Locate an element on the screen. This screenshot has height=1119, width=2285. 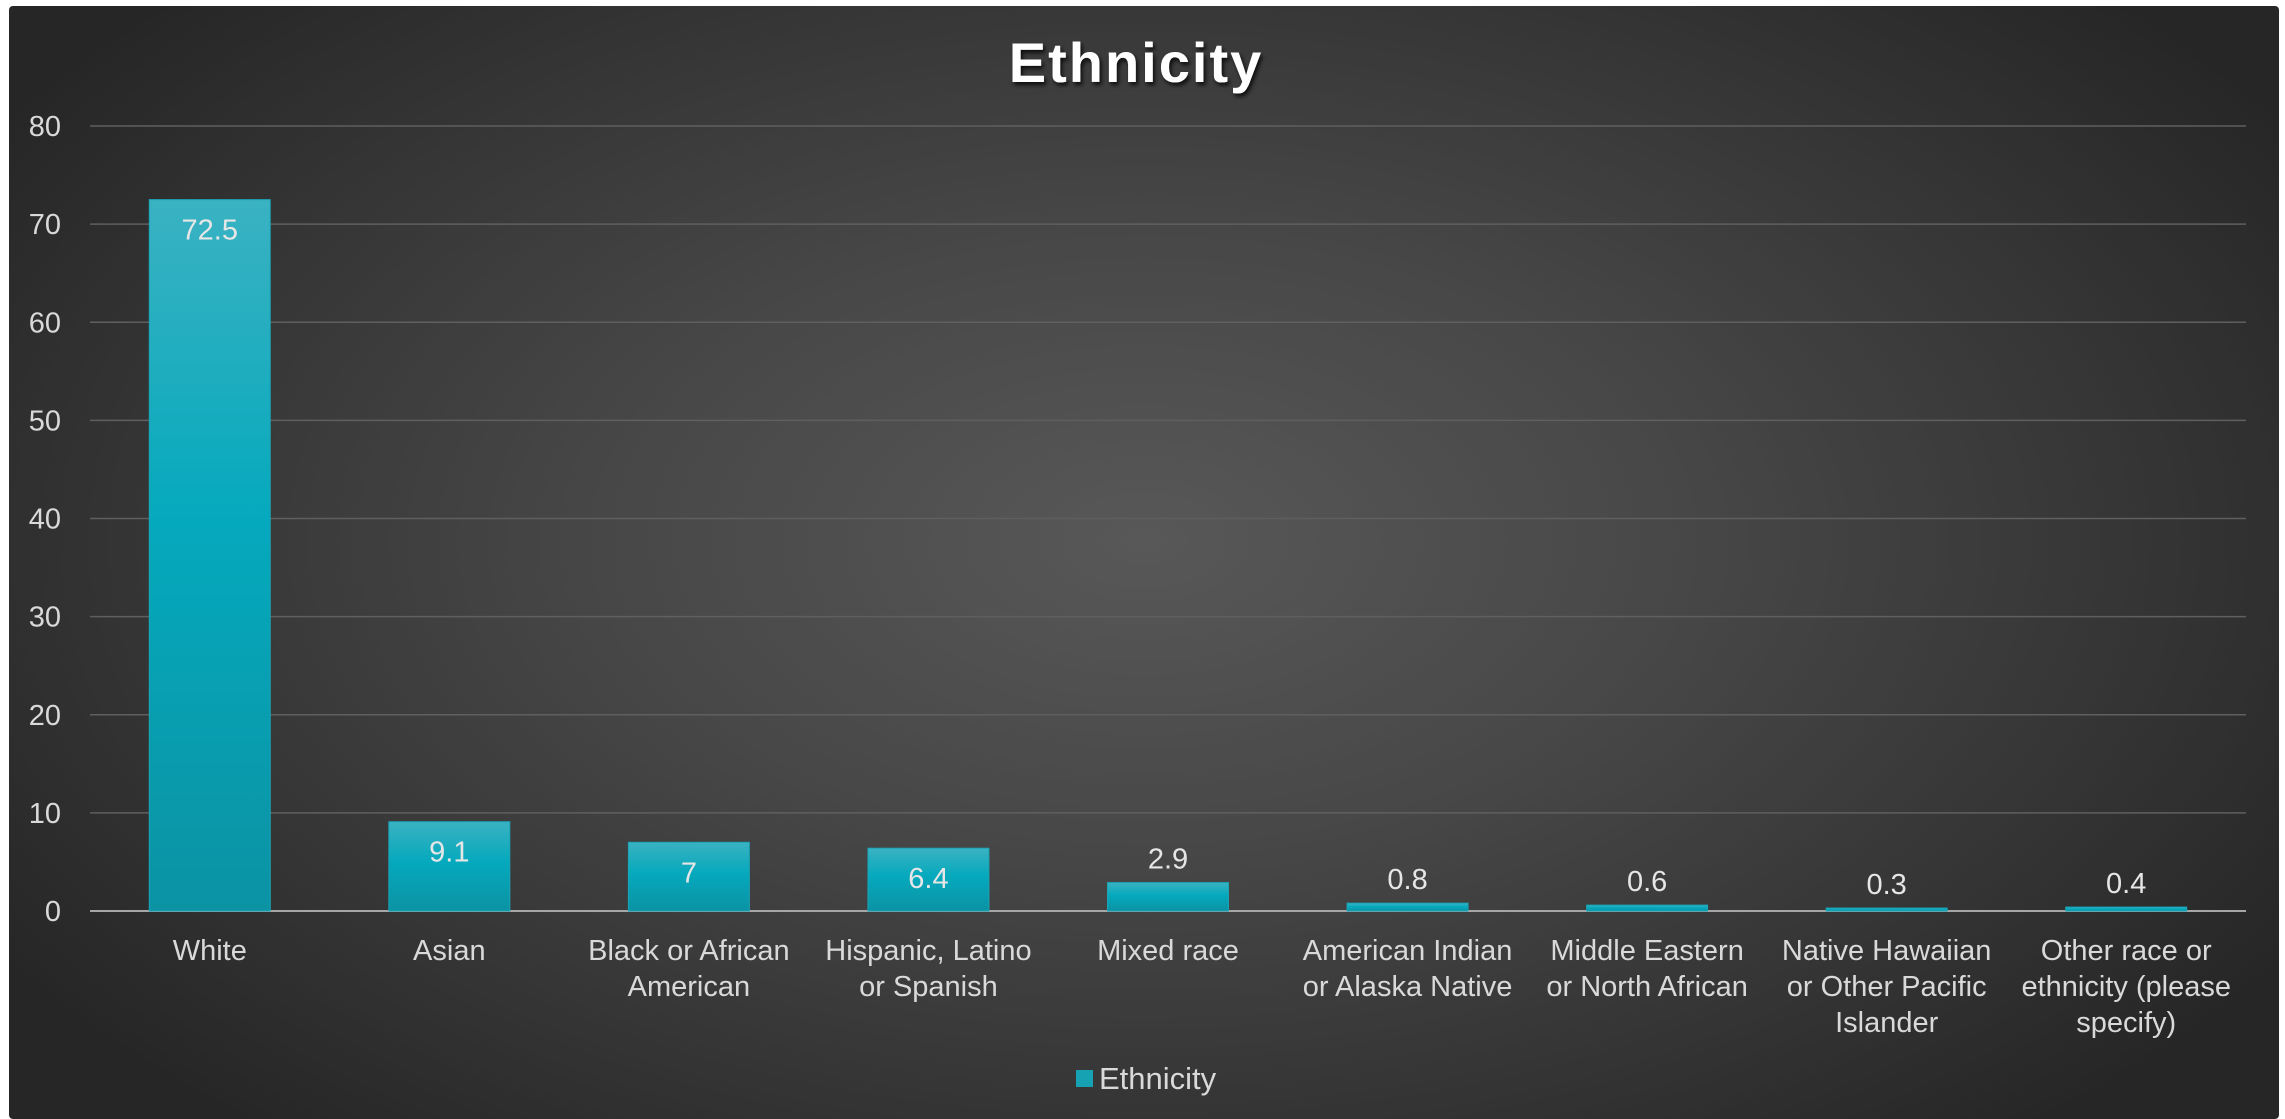
legend-label: Ethnicity is located at coordinates (1158, 1078).